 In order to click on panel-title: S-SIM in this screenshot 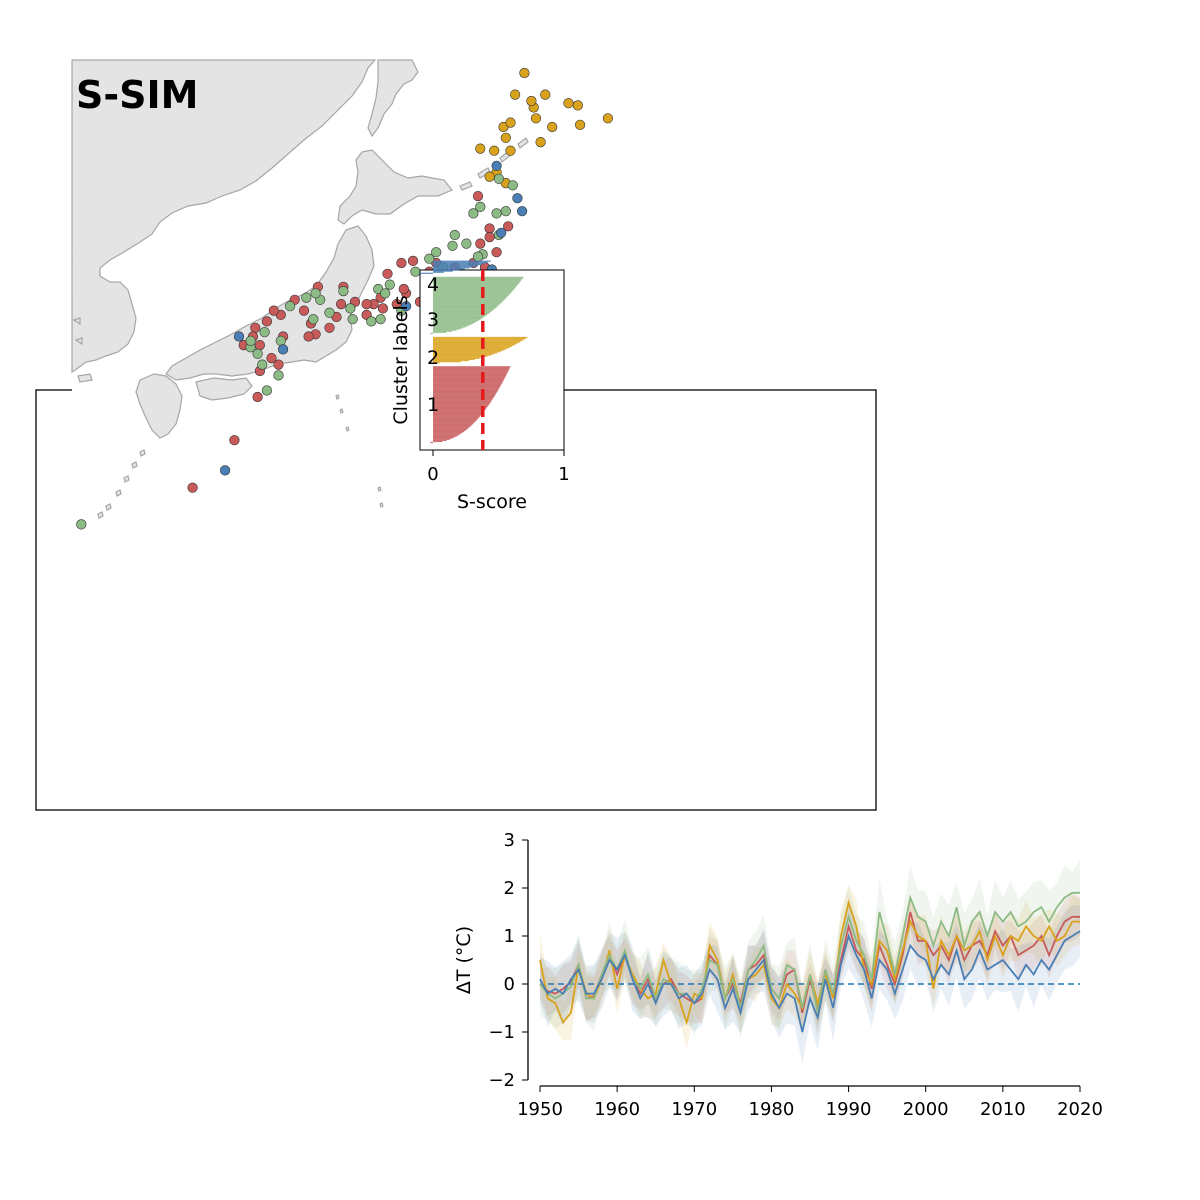, I will do `click(137, 95)`.